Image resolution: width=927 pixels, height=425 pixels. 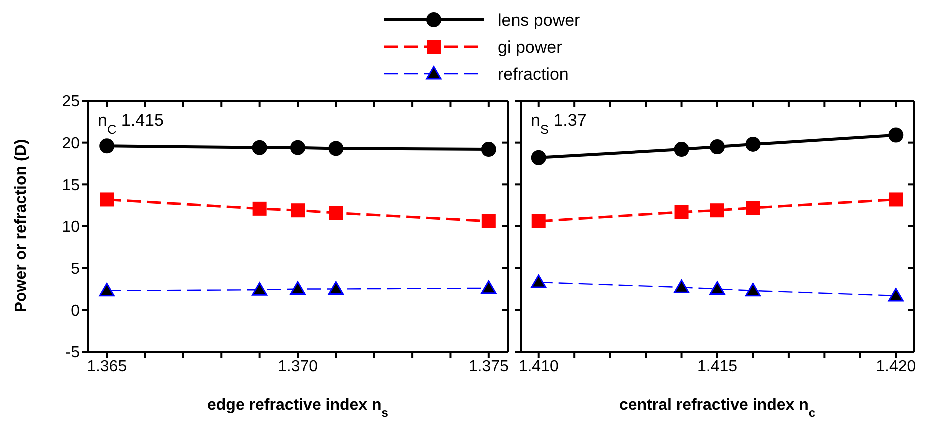 I want to click on y-tick-label: 0, so click(x=75, y=311).